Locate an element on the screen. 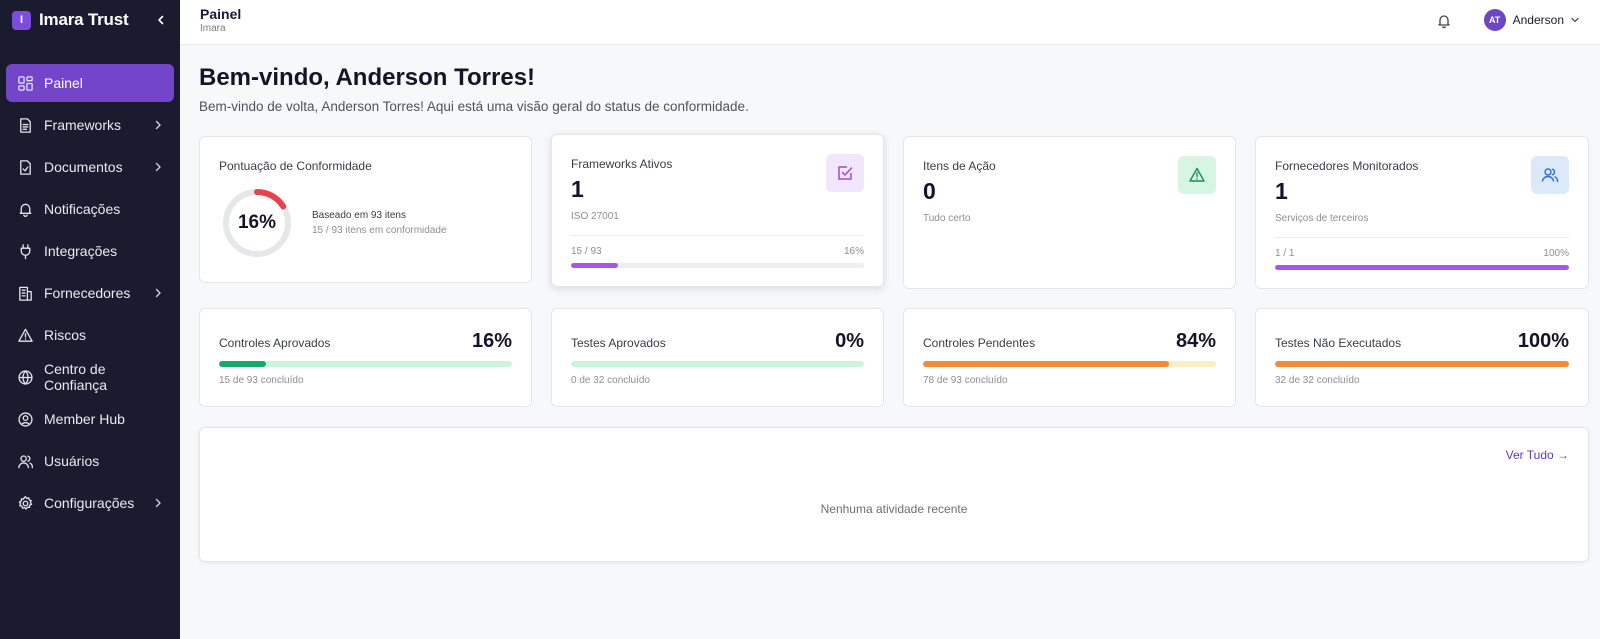  notifications-button is located at coordinates (1444, 21).